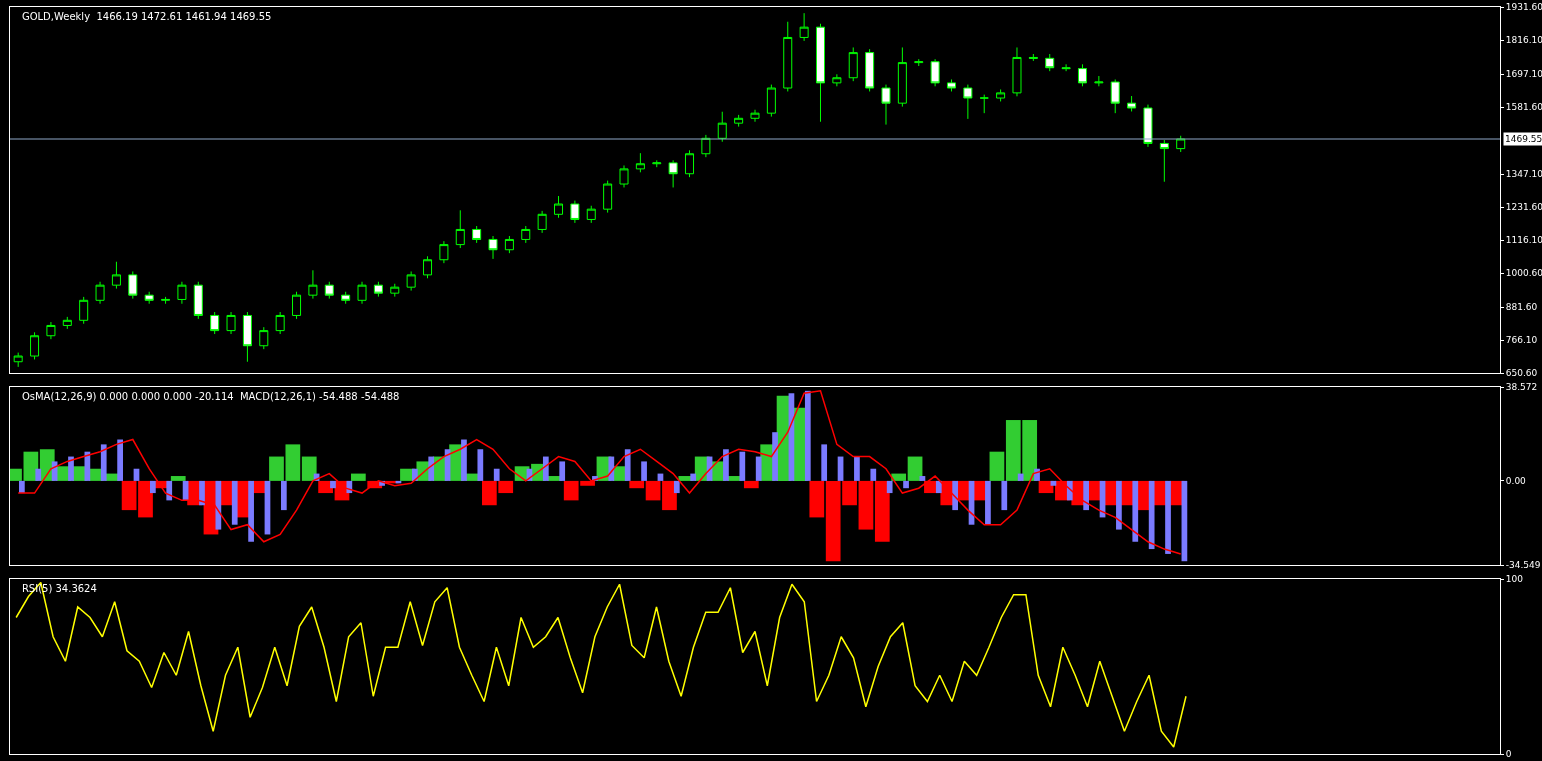 The width and height of the screenshot is (1542, 761). I want to click on ref-line-label: 1469.55, so click(1523, 139).